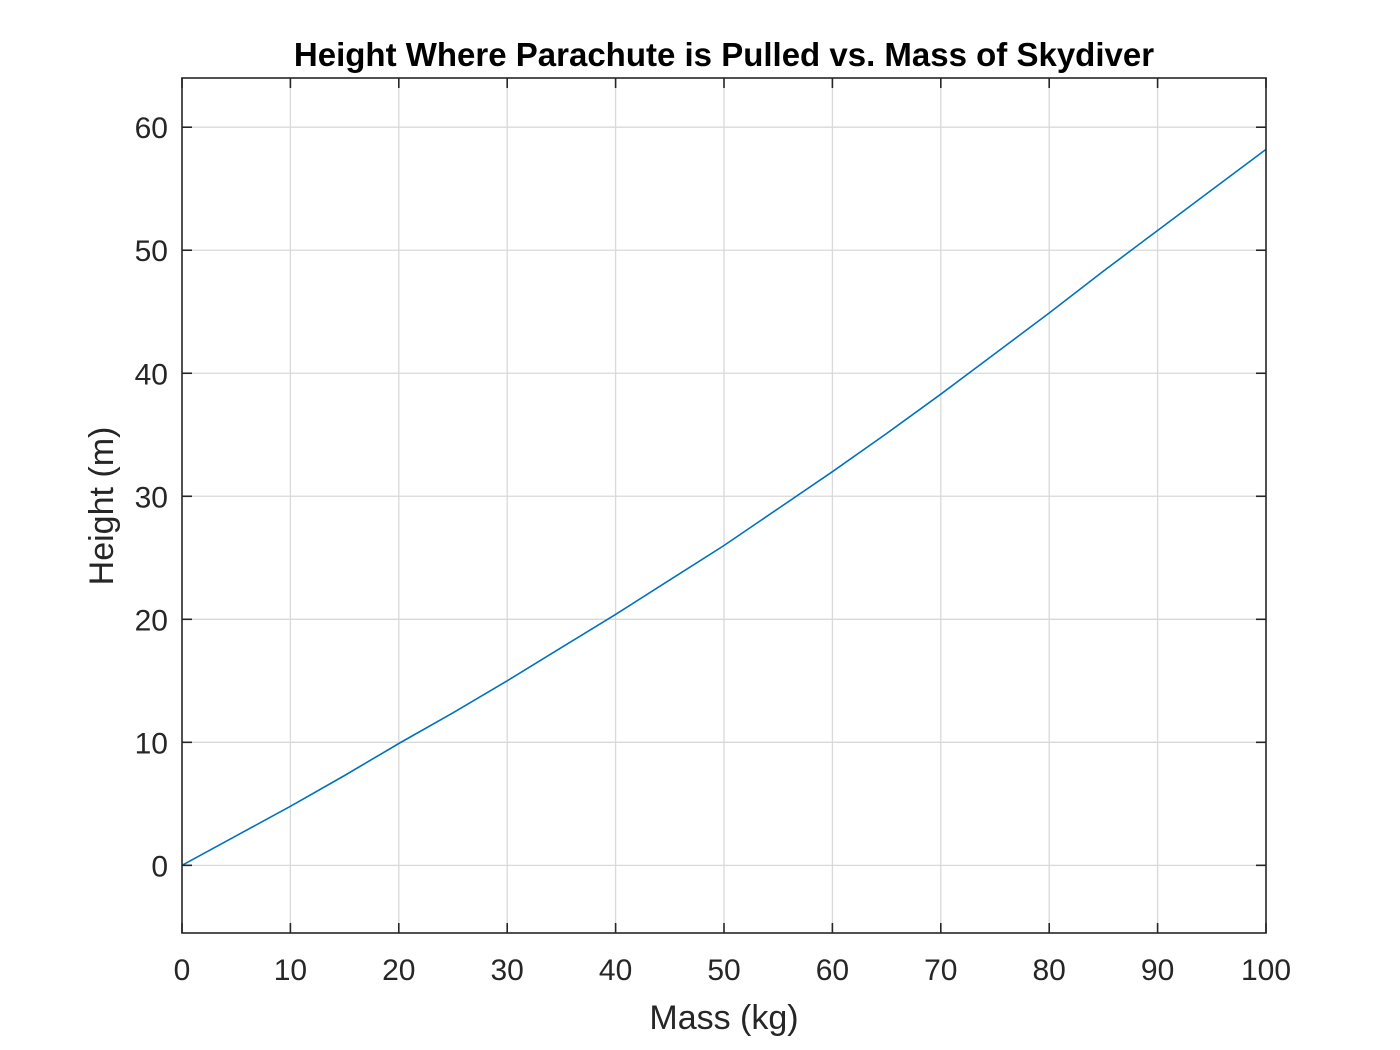  What do you see at coordinates (151, 128) in the screenshot?
I see `y-tick-label: 60` at bounding box center [151, 128].